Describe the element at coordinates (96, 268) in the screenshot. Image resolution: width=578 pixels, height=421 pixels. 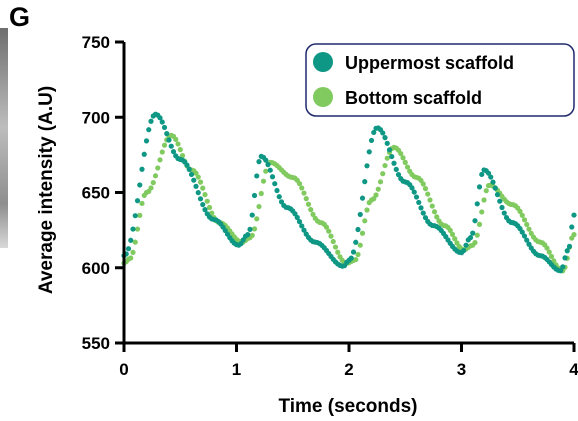
I see `y-tick-label: 600` at that location.